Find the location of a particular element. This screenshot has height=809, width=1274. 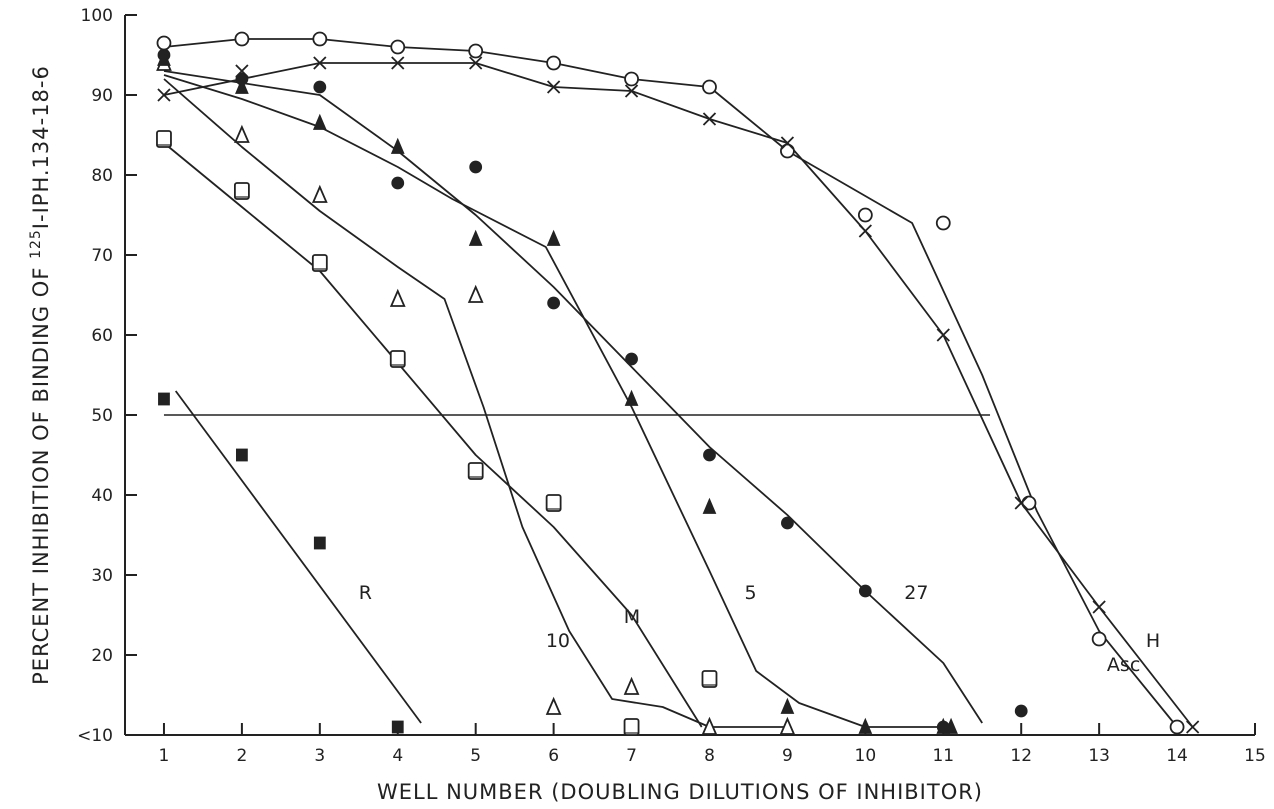

x-tick-label: 10 is located at coordinates (866, 756).